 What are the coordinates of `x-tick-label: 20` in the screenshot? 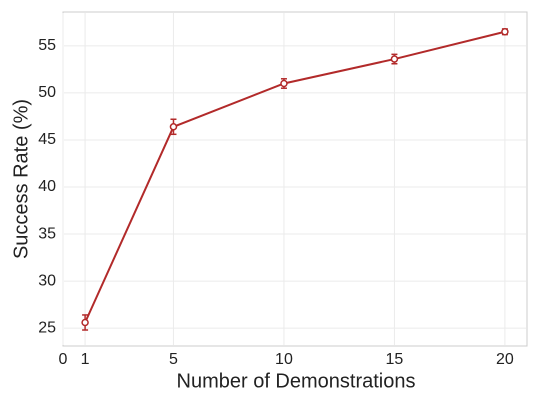 It's located at (505, 359).